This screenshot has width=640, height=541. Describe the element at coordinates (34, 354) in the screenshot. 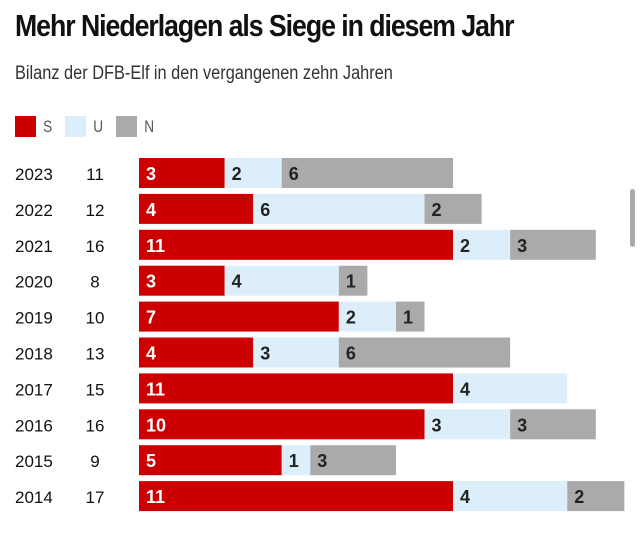

I see `year-label: 2018` at that location.